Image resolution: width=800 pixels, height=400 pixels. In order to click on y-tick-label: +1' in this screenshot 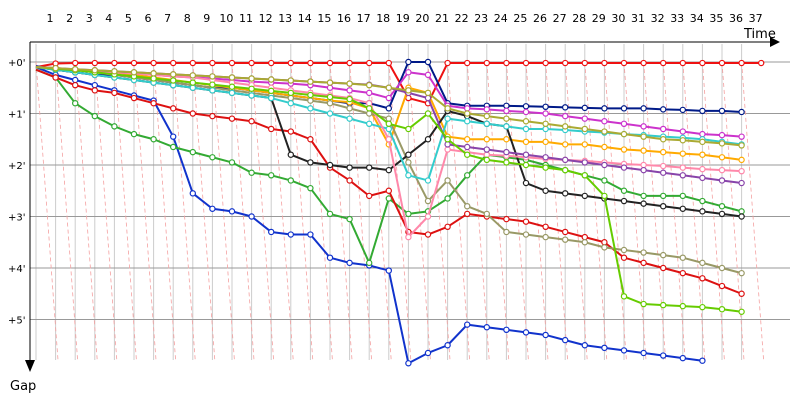, I will do `click(17, 115)`.